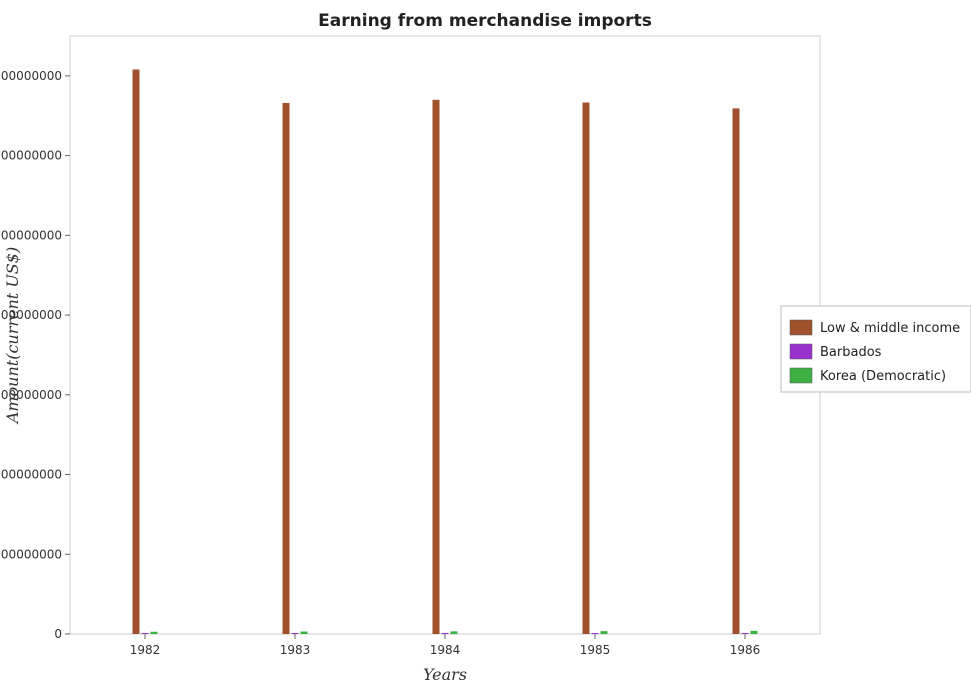 This screenshot has width=971, height=700. What do you see at coordinates (31, 235) in the screenshot?
I see `y-tick-label: 250000000000` at bounding box center [31, 235].